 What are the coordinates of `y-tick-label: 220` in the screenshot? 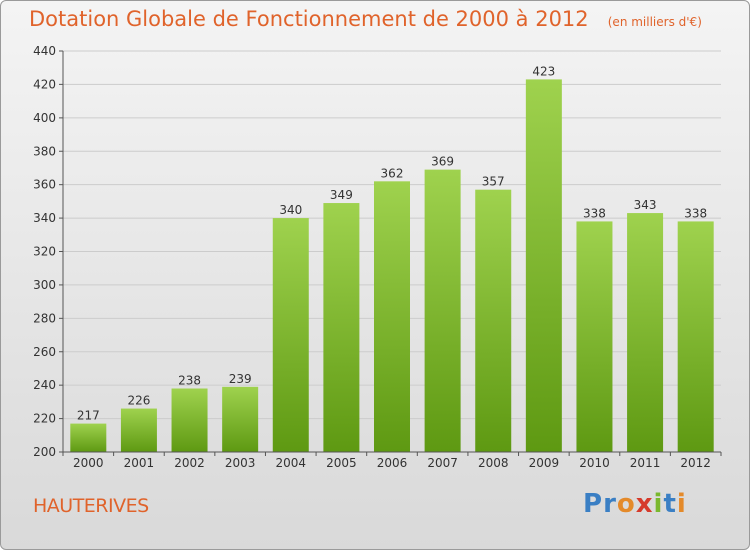 It's located at (44, 419).